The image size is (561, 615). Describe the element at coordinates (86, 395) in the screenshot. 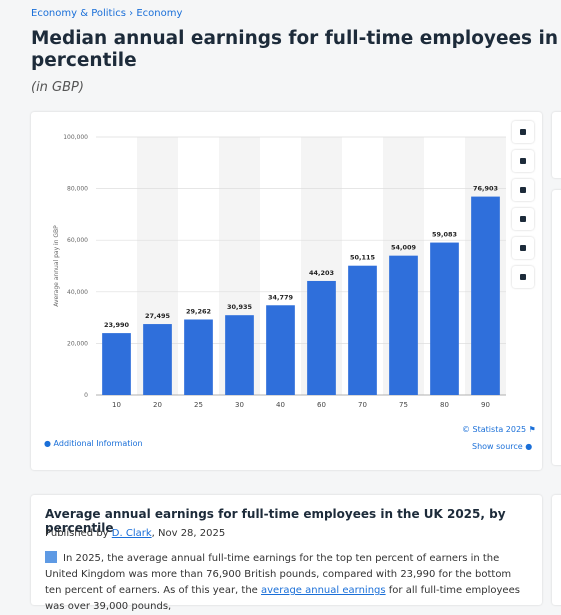

I see `y-tick-label: 0` at that location.